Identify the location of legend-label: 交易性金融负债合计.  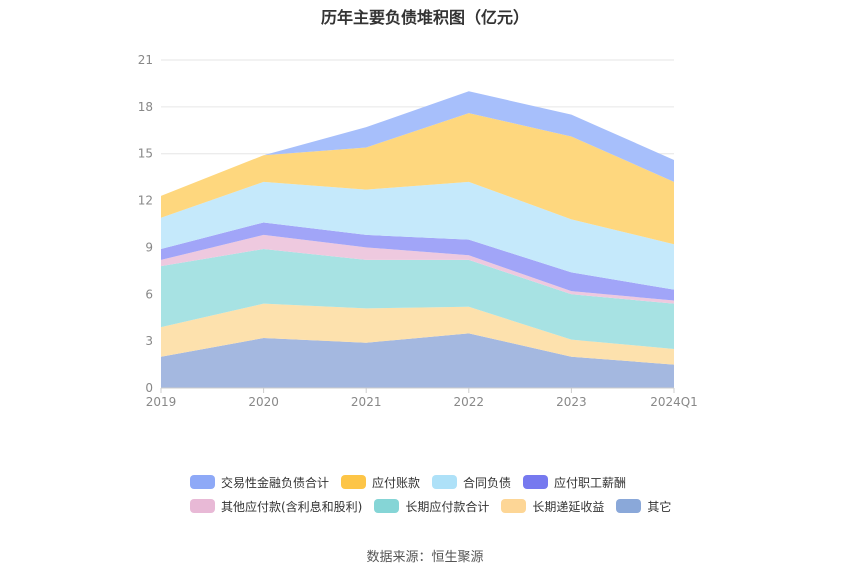
(275, 482).